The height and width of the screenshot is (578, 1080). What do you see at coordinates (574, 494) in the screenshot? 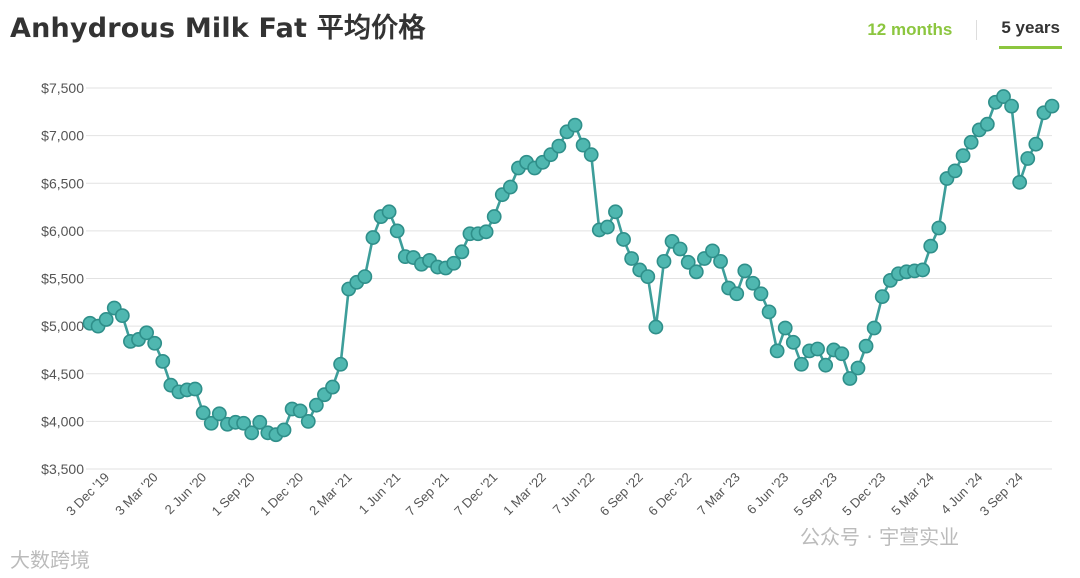
I see `x-tick-label: 7 Jun '22` at bounding box center [574, 494].